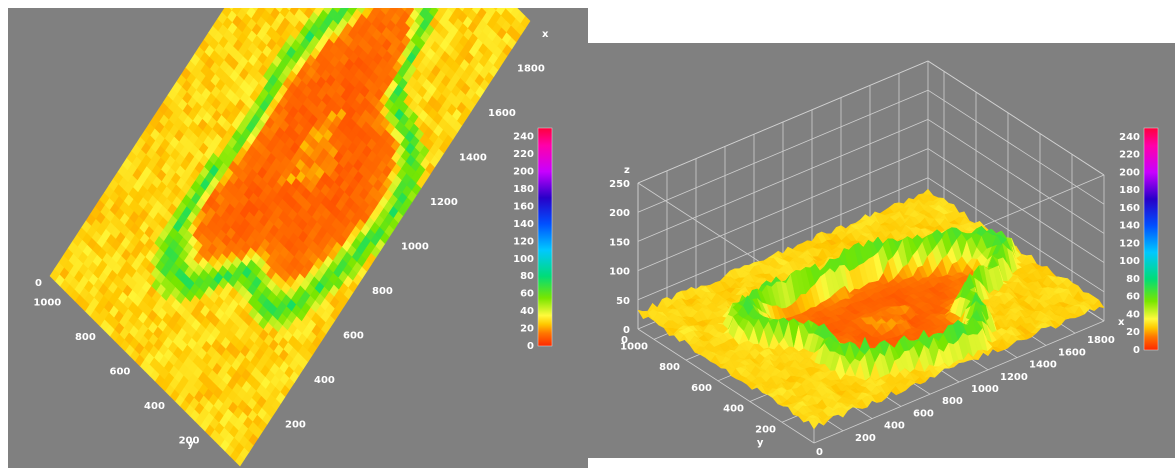  I want to click on left-colorbar: 0 20 40 60 80 100 120 140 160 180 200 220 240, so click(533, 239).